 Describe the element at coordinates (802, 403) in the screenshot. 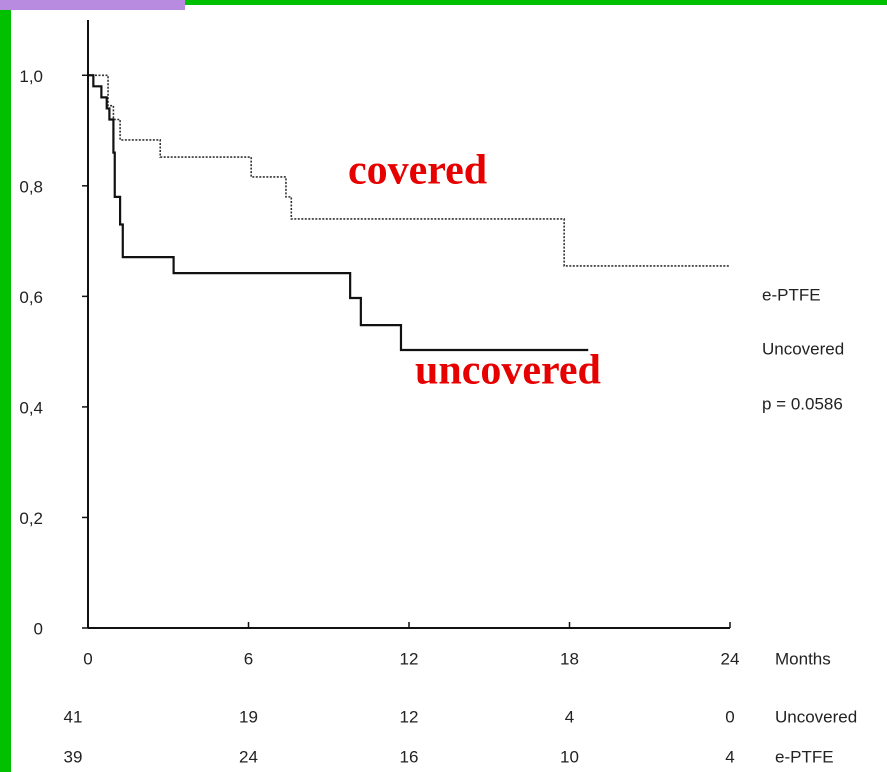

I see `p-value: p = 0.0586` at that location.